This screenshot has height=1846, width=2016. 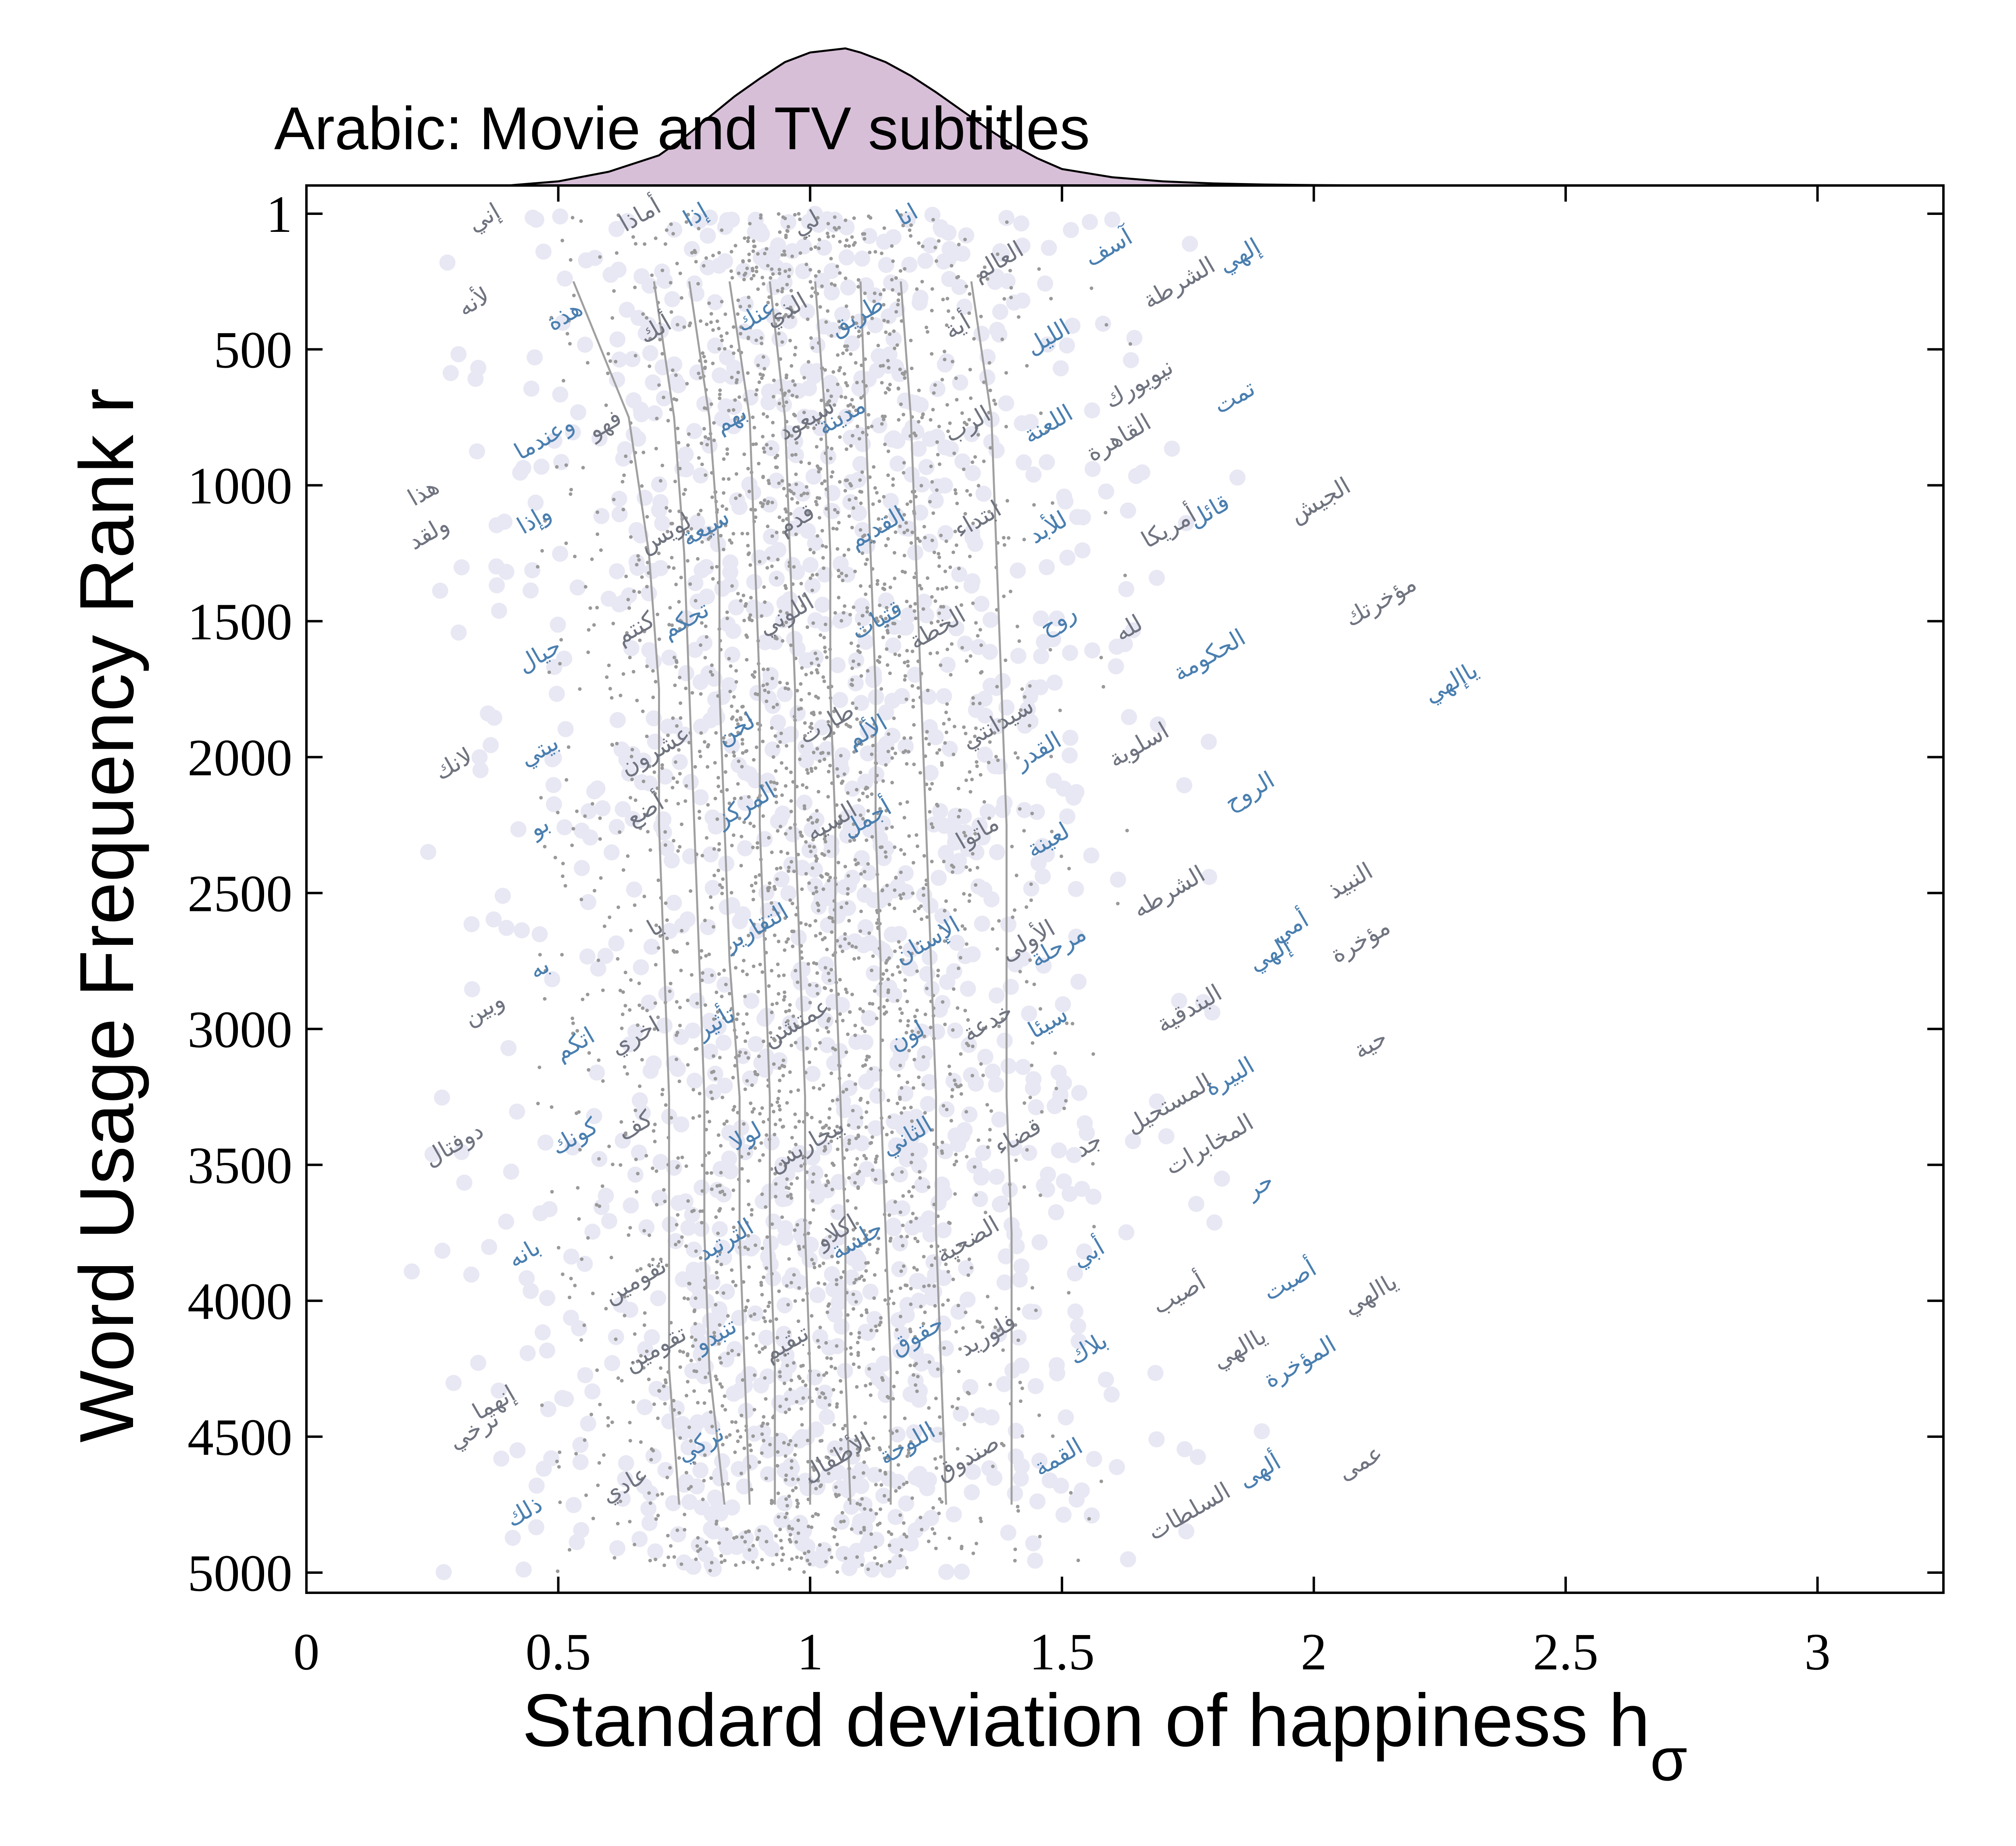 I want to click on word-label: بهم, so click(x=731, y=418).